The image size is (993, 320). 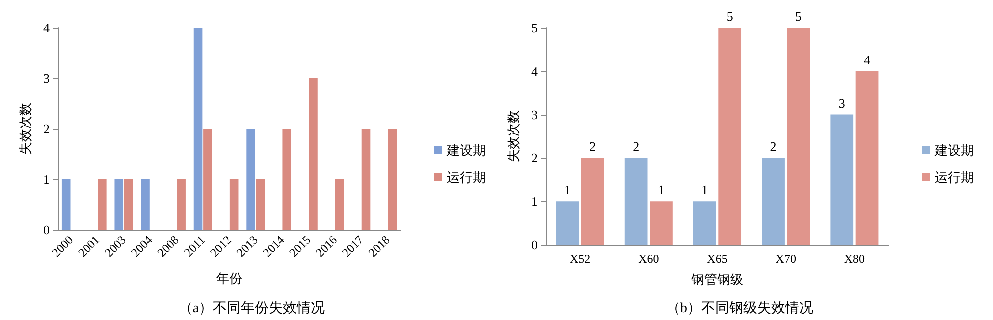 I want to click on x-tick-label: X80, so click(x=855, y=259).